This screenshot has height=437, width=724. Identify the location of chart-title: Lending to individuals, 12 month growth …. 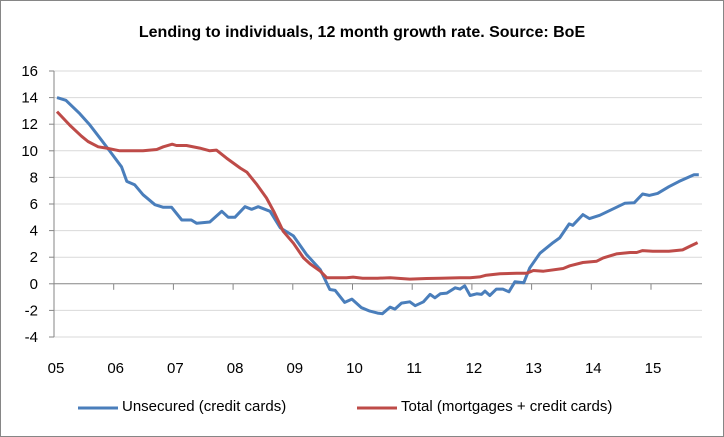
(362, 32).